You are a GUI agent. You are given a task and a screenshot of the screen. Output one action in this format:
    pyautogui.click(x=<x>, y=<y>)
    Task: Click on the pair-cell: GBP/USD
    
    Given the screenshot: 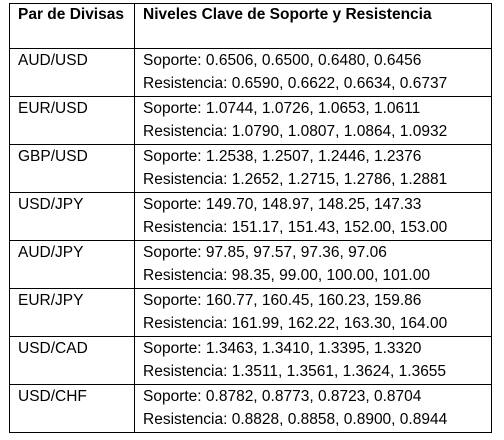 What is the action you would take?
    pyautogui.click(x=72, y=168)
    